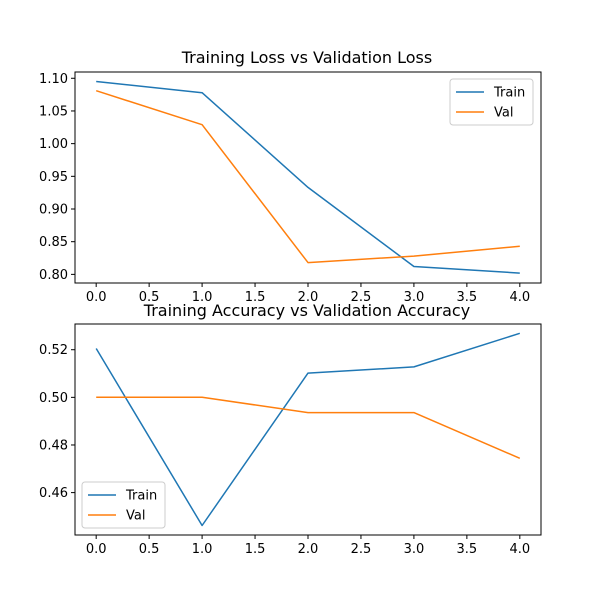 This screenshot has width=600, height=600. Describe the element at coordinates (519, 549) in the screenshot. I see `accuracy-x-tick-label: 4.0` at that location.